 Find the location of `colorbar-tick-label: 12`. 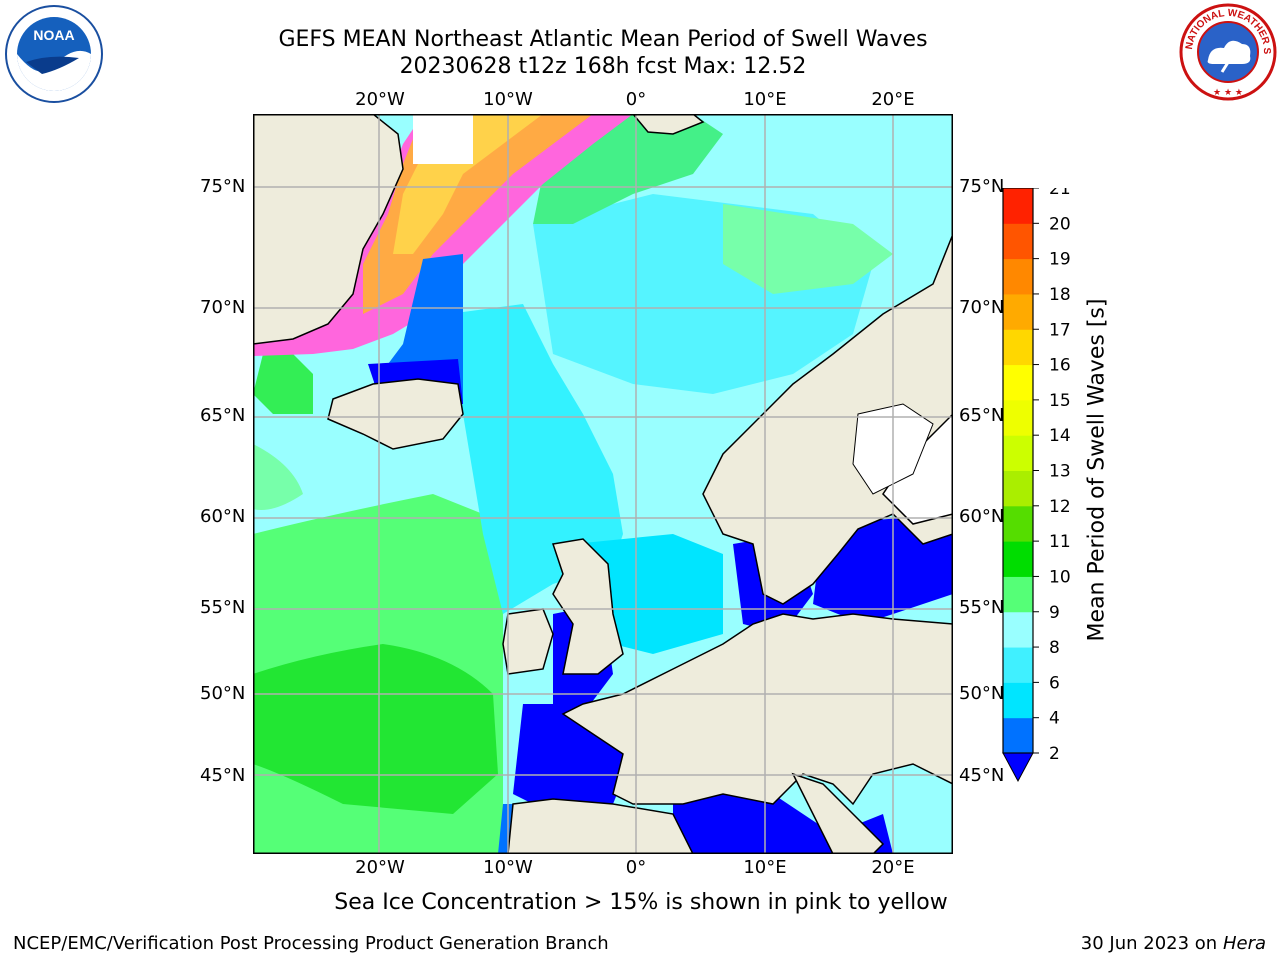

colorbar-tick-label: 12 is located at coordinates (1060, 507).